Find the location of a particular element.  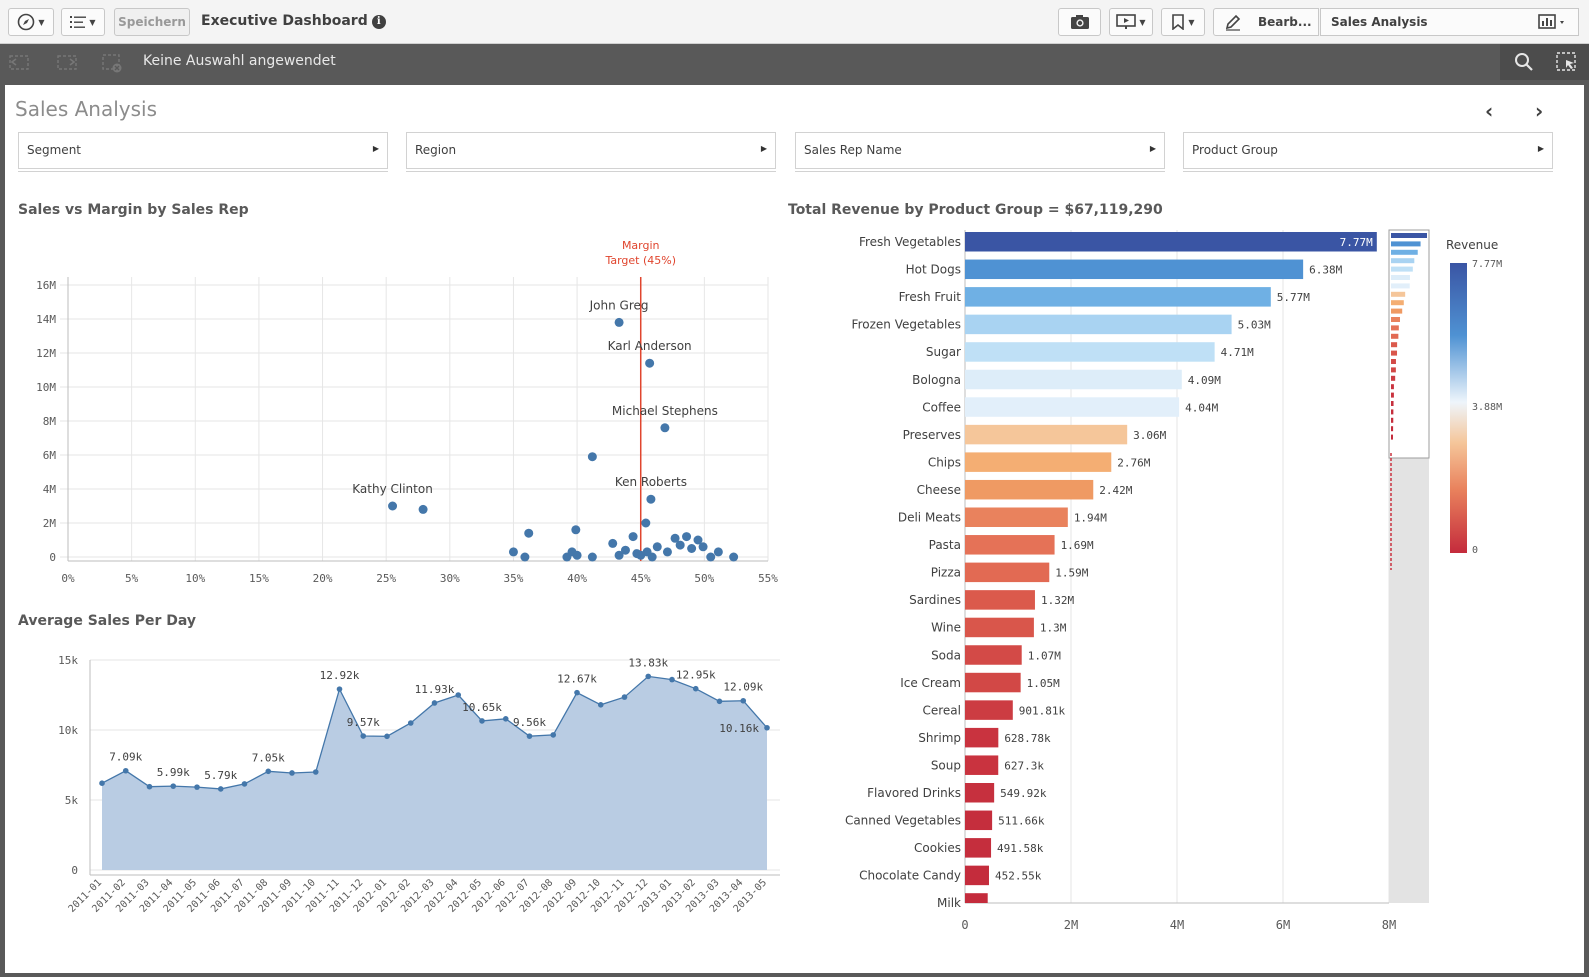

filter-segment: Segment ▶ is located at coordinates (203, 152).